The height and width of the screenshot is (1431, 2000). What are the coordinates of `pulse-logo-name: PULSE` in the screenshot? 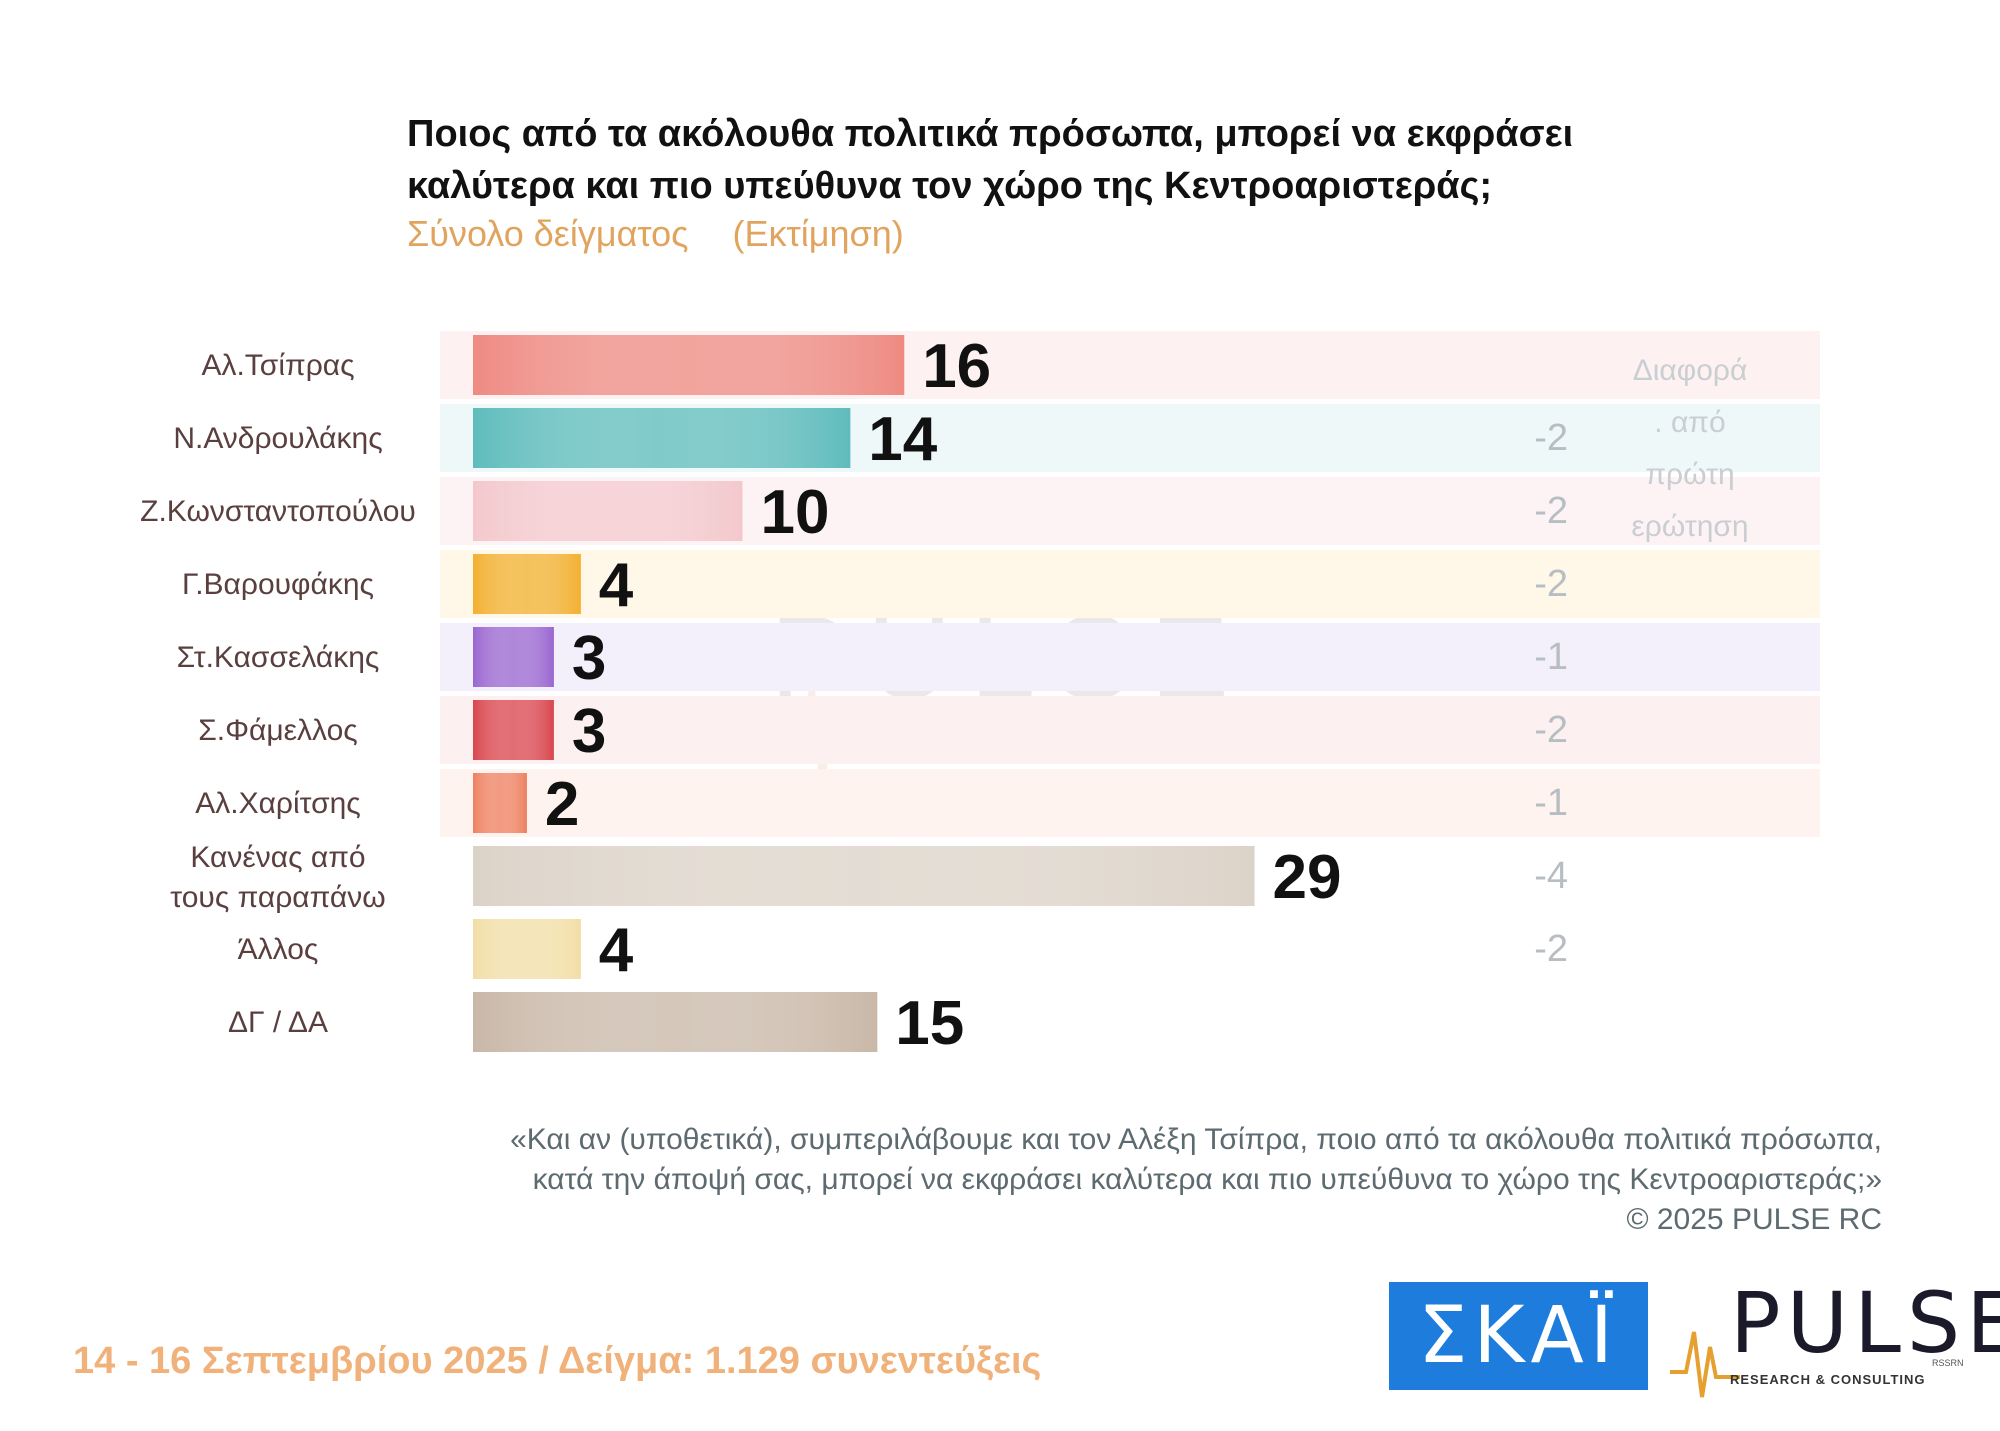 It's located at (1865, 1323).